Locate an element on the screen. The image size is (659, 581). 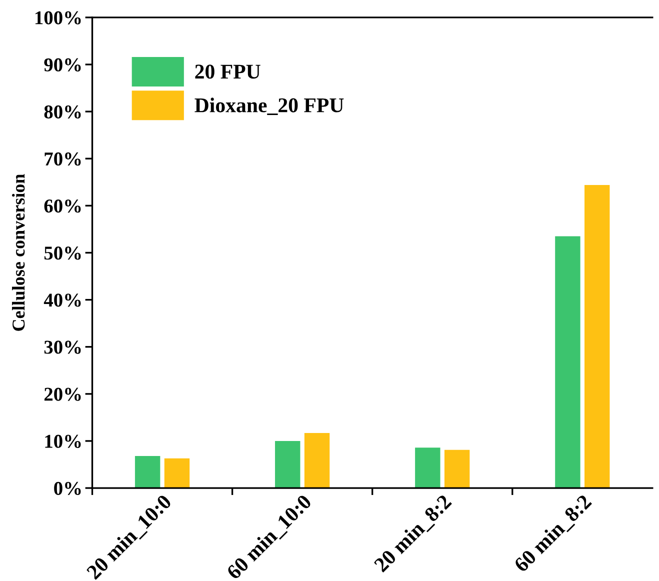
y-axis-title: Cellulose conversion is located at coordinates (18, 252).